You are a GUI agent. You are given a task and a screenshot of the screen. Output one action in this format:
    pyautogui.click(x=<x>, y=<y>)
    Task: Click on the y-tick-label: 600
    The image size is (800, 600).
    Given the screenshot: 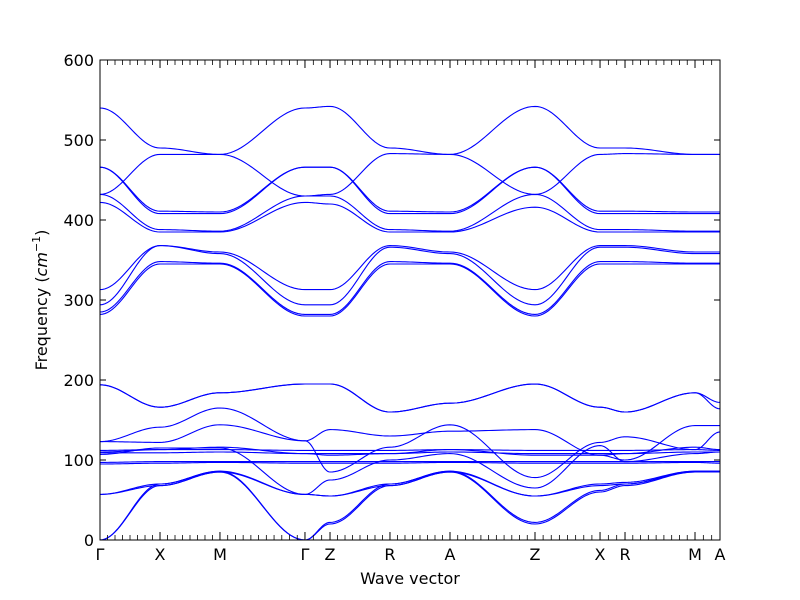 What is the action you would take?
    pyautogui.click(x=78, y=60)
    